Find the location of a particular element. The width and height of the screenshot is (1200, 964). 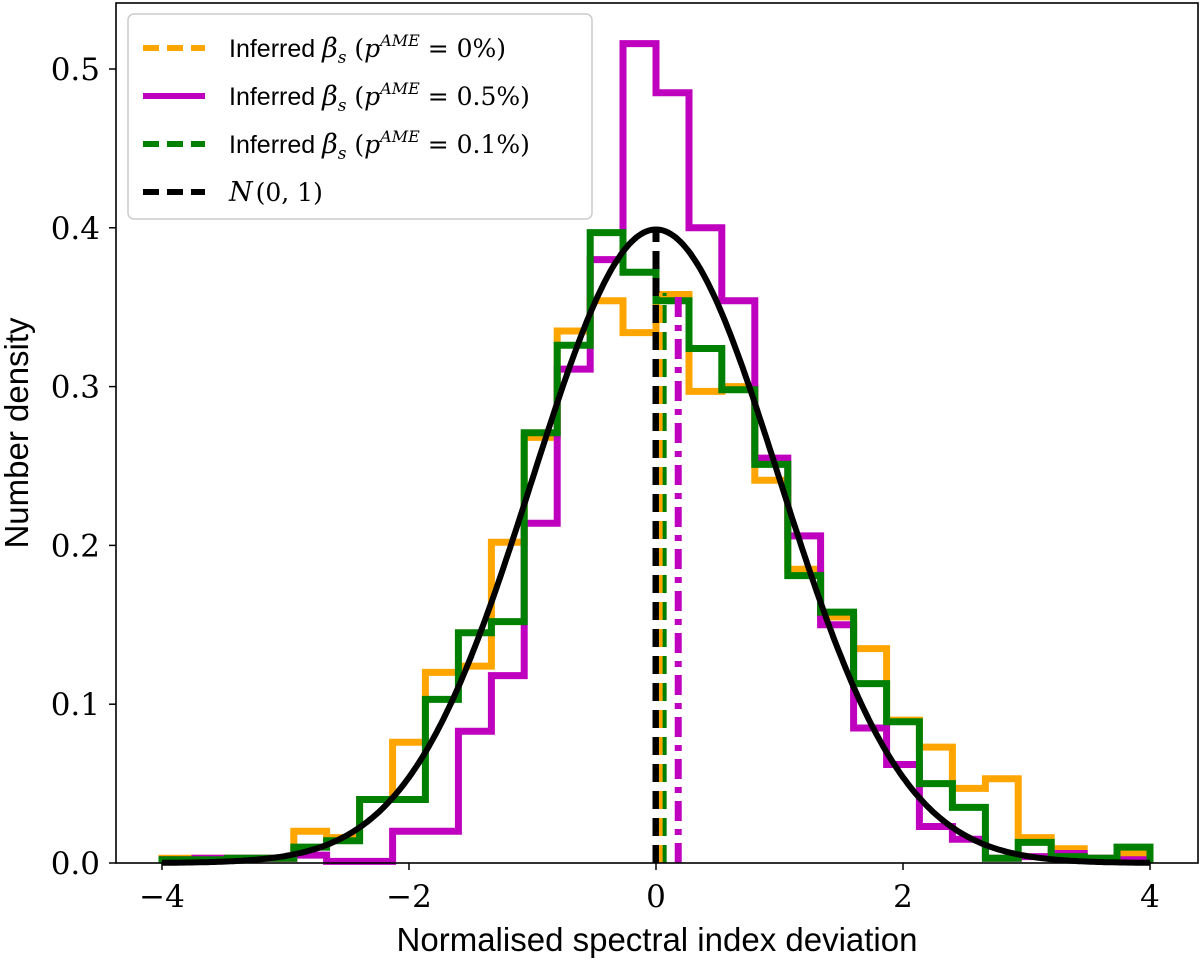

x-tick-label: 2 is located at coordinates (903, 897).